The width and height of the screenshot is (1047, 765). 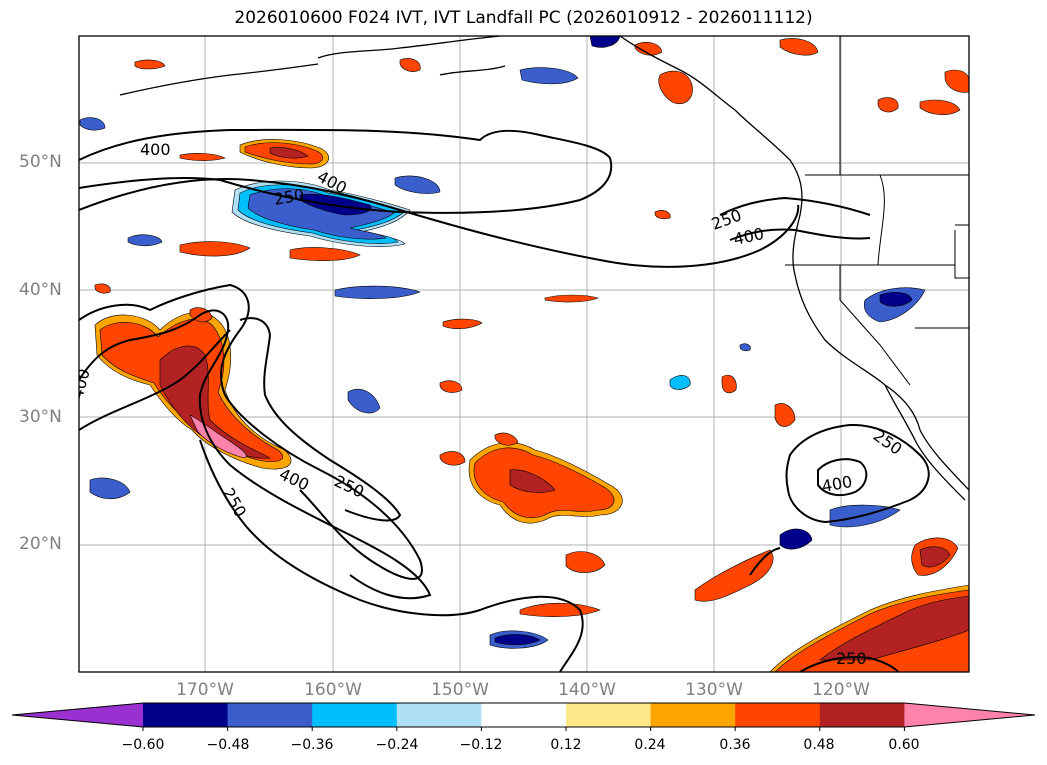 What do you see at coordinates (205, 690) in the screenshot?
I see `lon-label-170w: 170°W` at bounding box center [205, 690].